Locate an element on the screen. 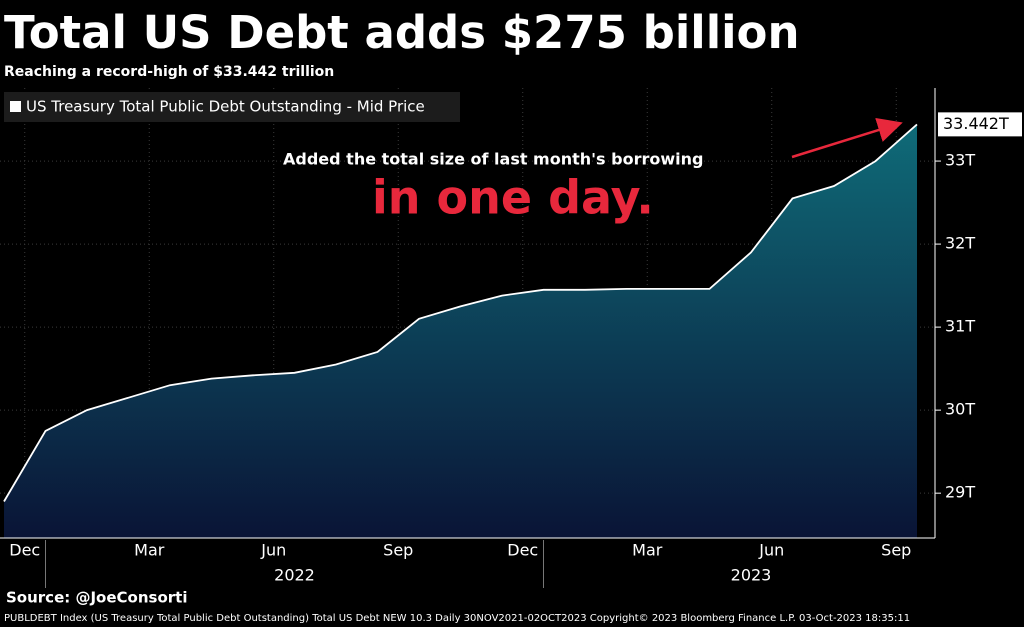 This screenshot has height=627, width=1024. last-value-label: 33.442T is located at coordinates (976, 123).